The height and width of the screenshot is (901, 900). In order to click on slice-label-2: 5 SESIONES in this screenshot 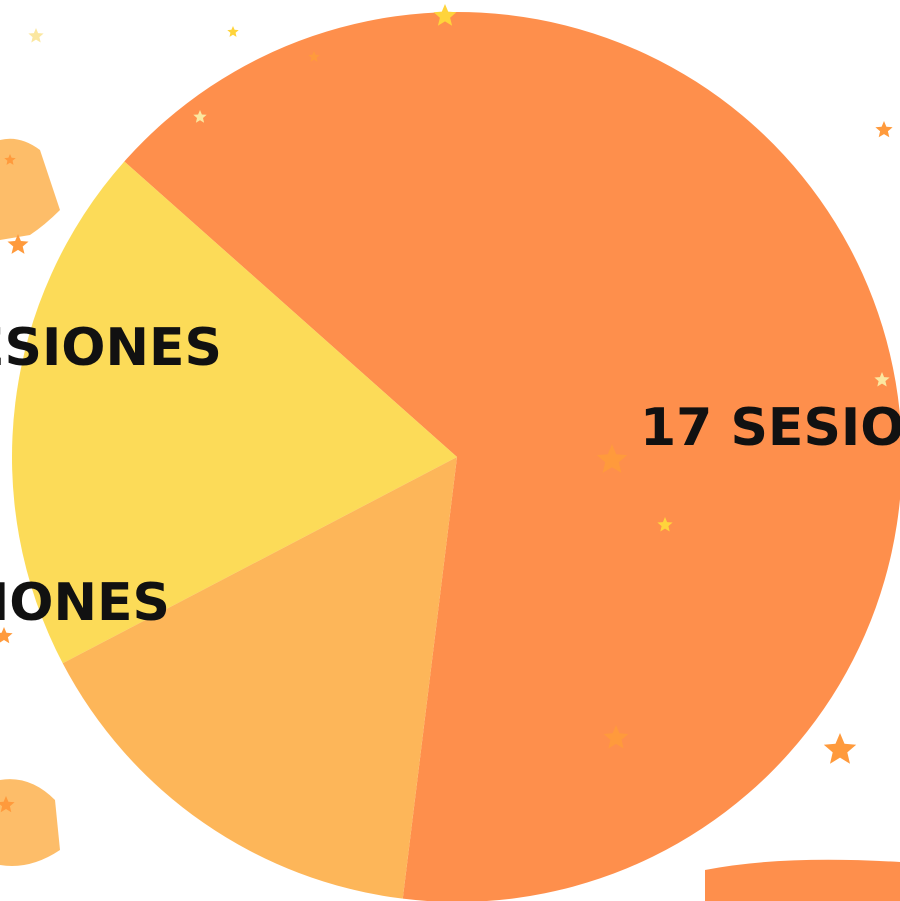, I will do `click(85, 603)`.